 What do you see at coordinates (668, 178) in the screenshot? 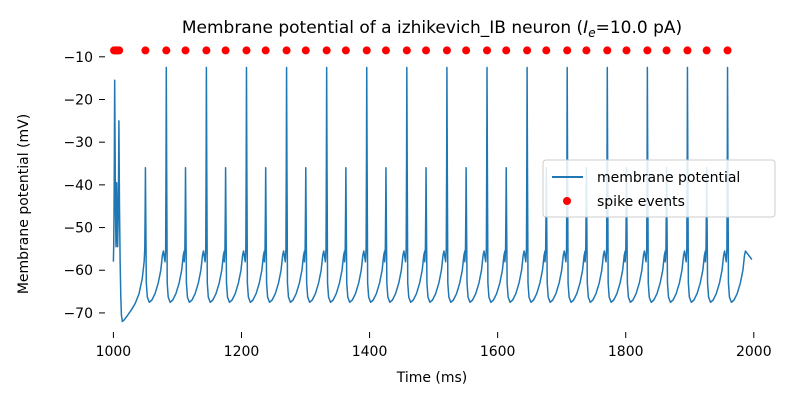
I see `legend-label-membrane-potential: membrane potential` at bounding box center [668, 178].